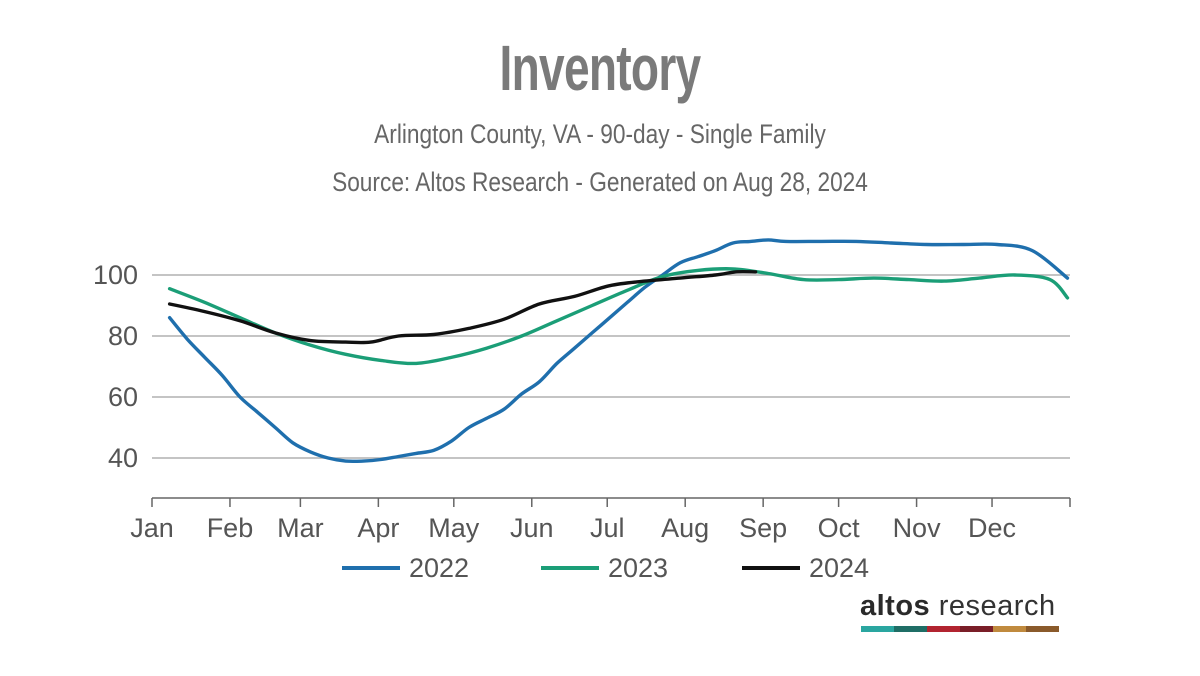 This screenshot has height=676, width=1200. Describe the element at coordinates (607, 528) in the screenshot. I see `x-tick-label: Jul` at that location.